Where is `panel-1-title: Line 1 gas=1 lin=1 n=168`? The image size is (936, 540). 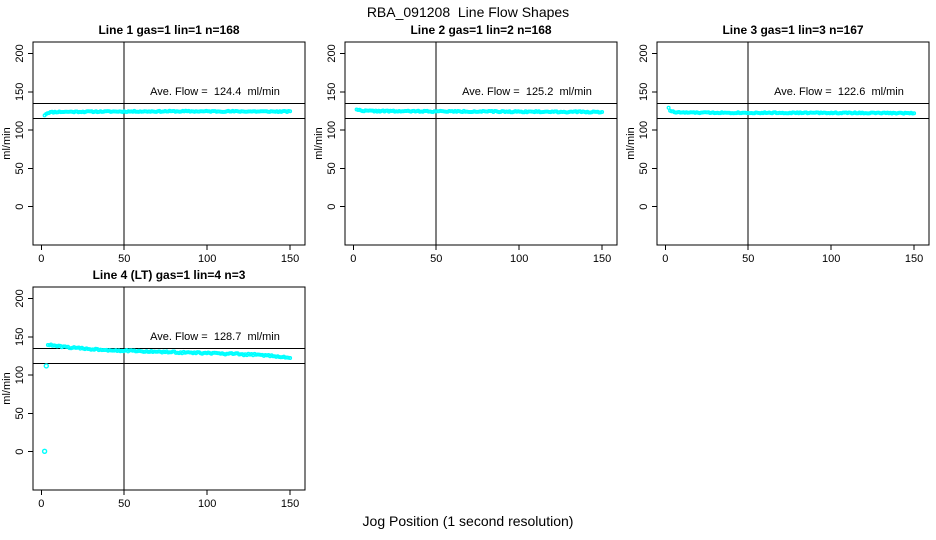 panel-1-title: Line 1 gas=1 lin=1 n=168 is located at coordinates (169, 30).